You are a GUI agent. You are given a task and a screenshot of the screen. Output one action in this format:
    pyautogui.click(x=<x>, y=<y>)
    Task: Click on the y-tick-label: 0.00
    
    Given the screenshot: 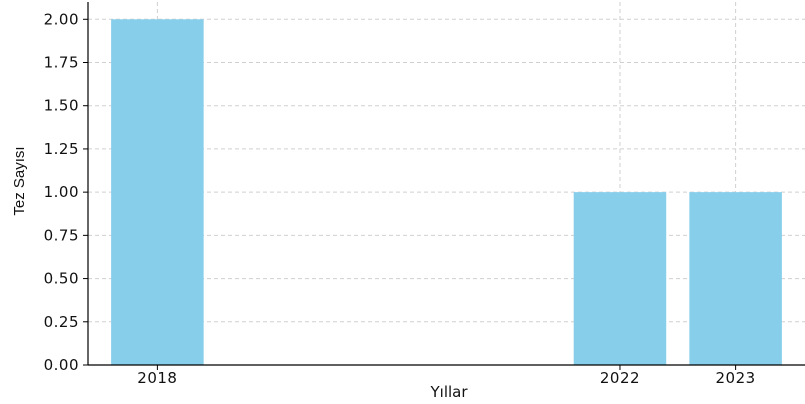 What is the action you would take?
    pyautogui.click(x=61, y=365)
    